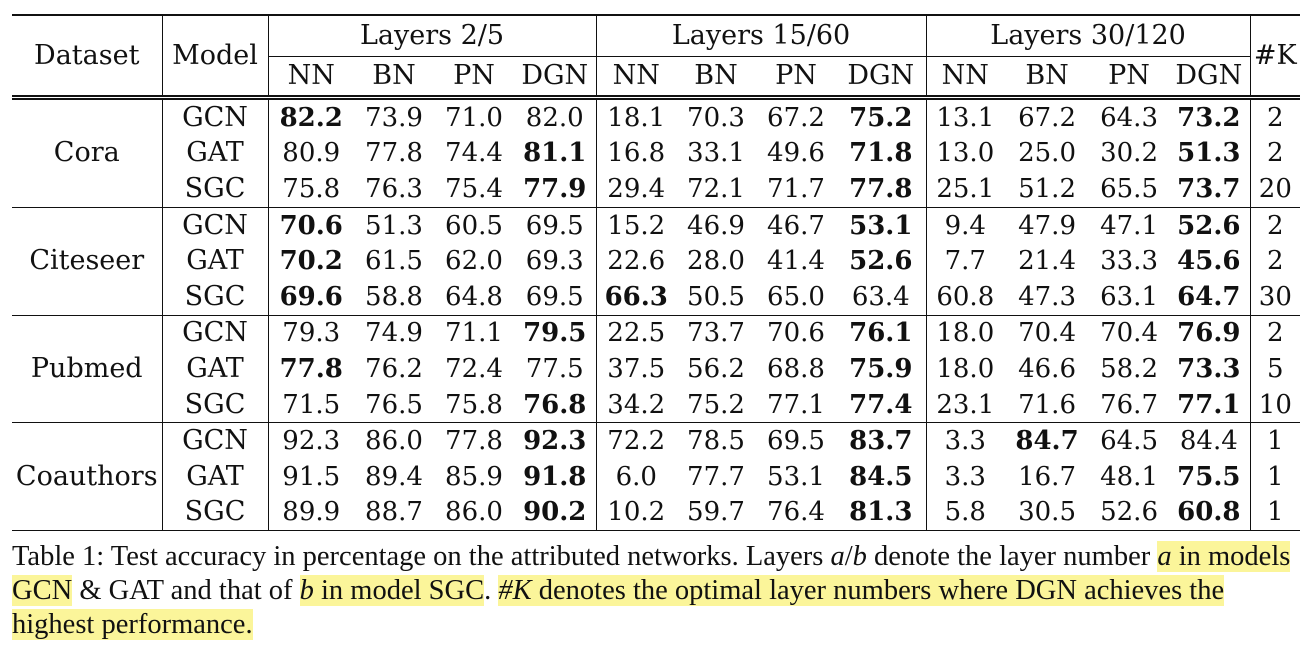 The height and width of the screenshot is (652, 1310). What do you see at coordinates (881, 297) in the screenshot?
I see `accuracy-cell: 63.4` at bounding box center [881, 297].